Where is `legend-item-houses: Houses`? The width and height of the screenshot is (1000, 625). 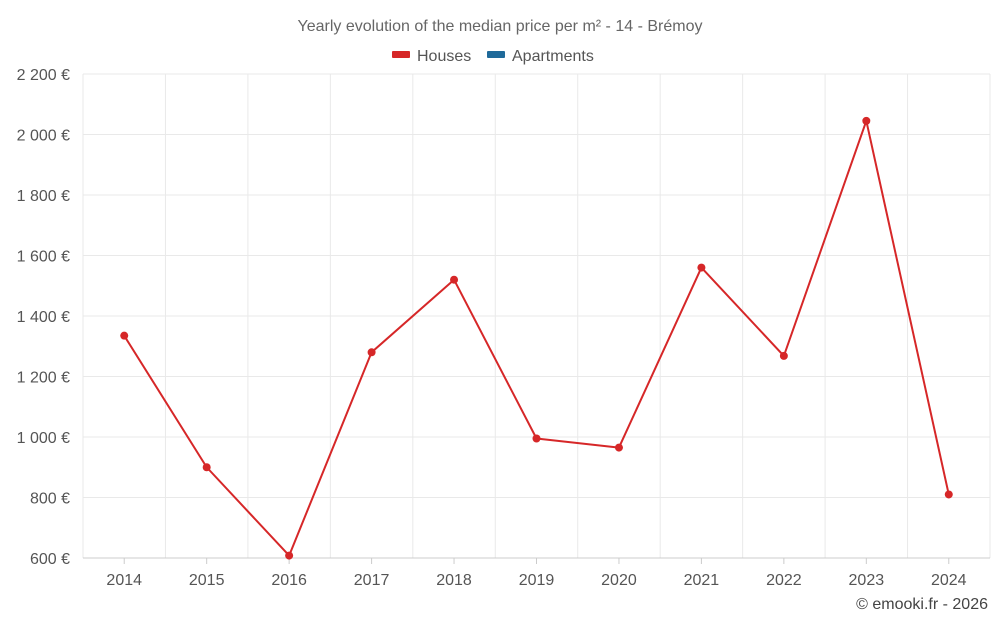 legend-item-houses: Houses is located at coordinates (431, 56).